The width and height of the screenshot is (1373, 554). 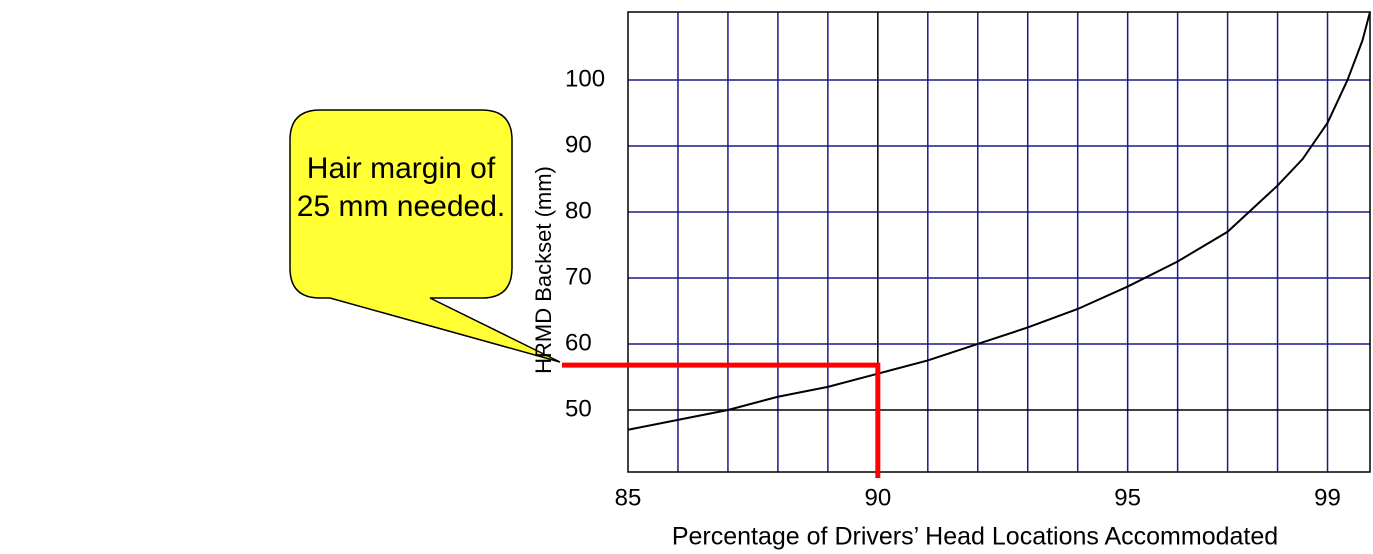 What do you see at coordinates (543, 270) in the screenshot?
I see `y-axis-label: HRMD Backset (mm)` at bounding box center [543, 270].